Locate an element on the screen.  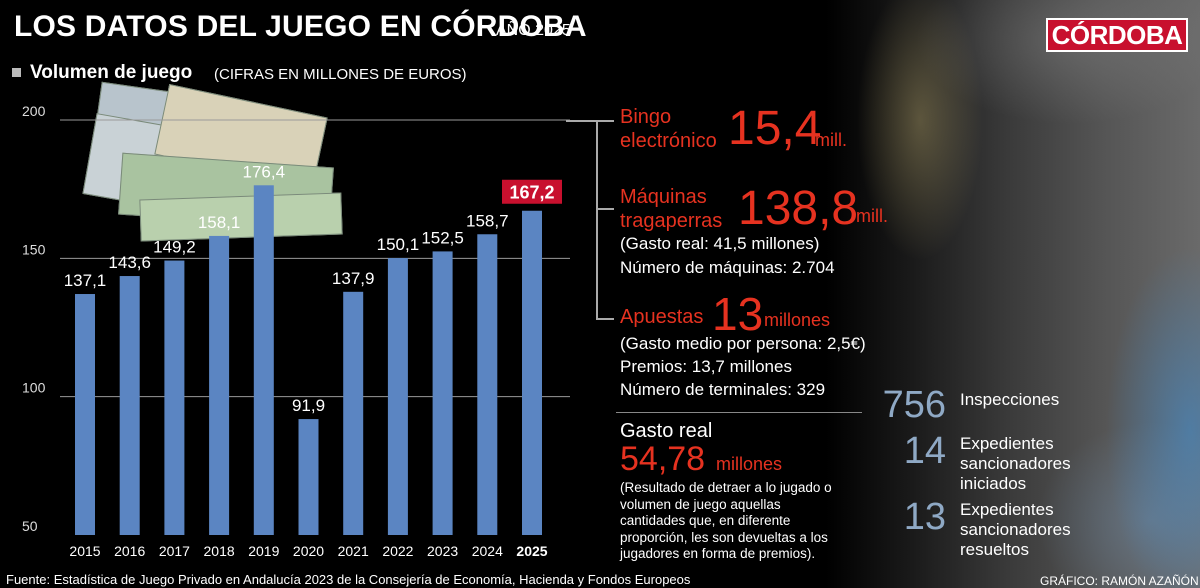
data-label: 176,4 is located at coordinates (264, 171).